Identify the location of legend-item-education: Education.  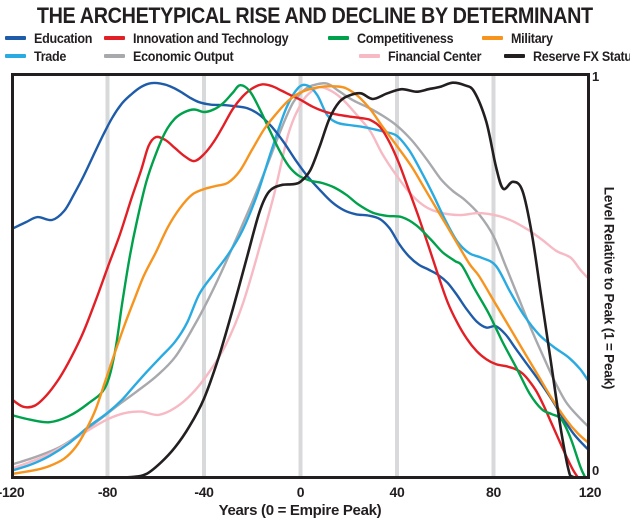
(51, 38).